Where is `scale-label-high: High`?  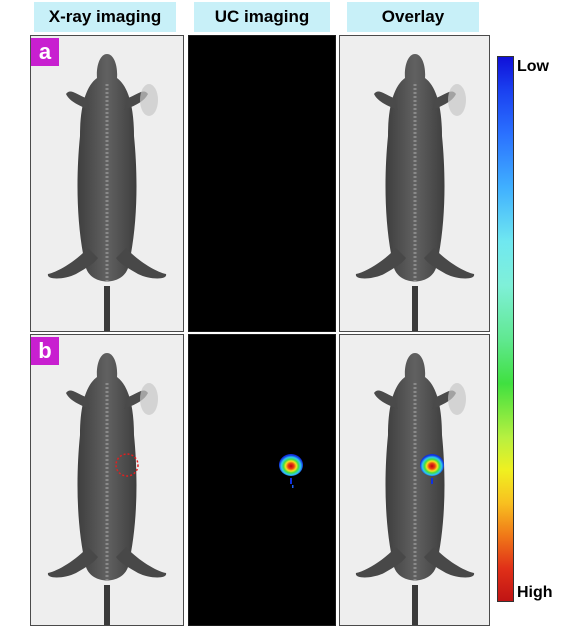
scale-label-high: High is located at coordinates (535, 592).